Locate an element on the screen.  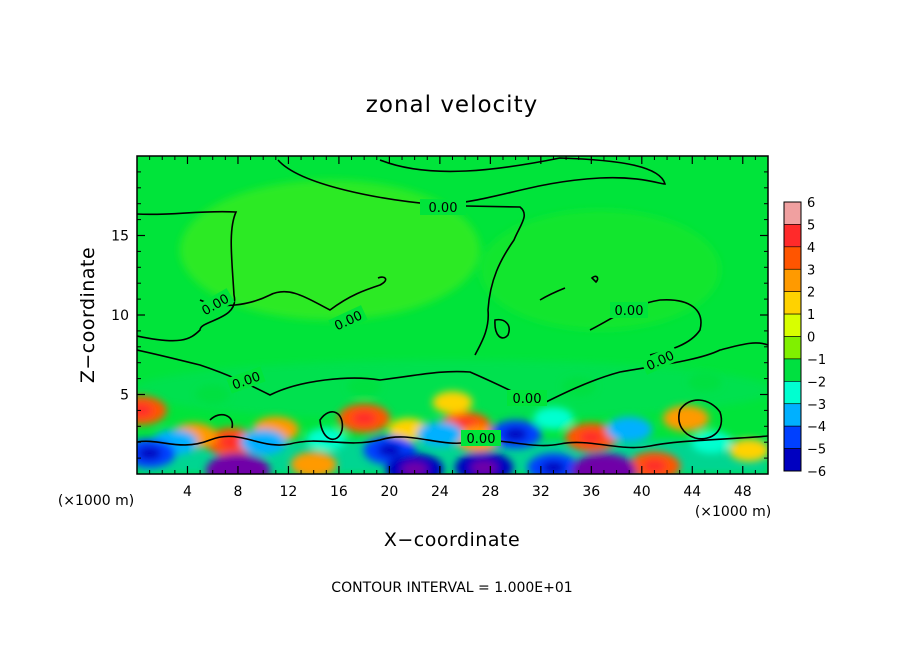
colorbar-label: 6 is located at coordinates (811, 203).